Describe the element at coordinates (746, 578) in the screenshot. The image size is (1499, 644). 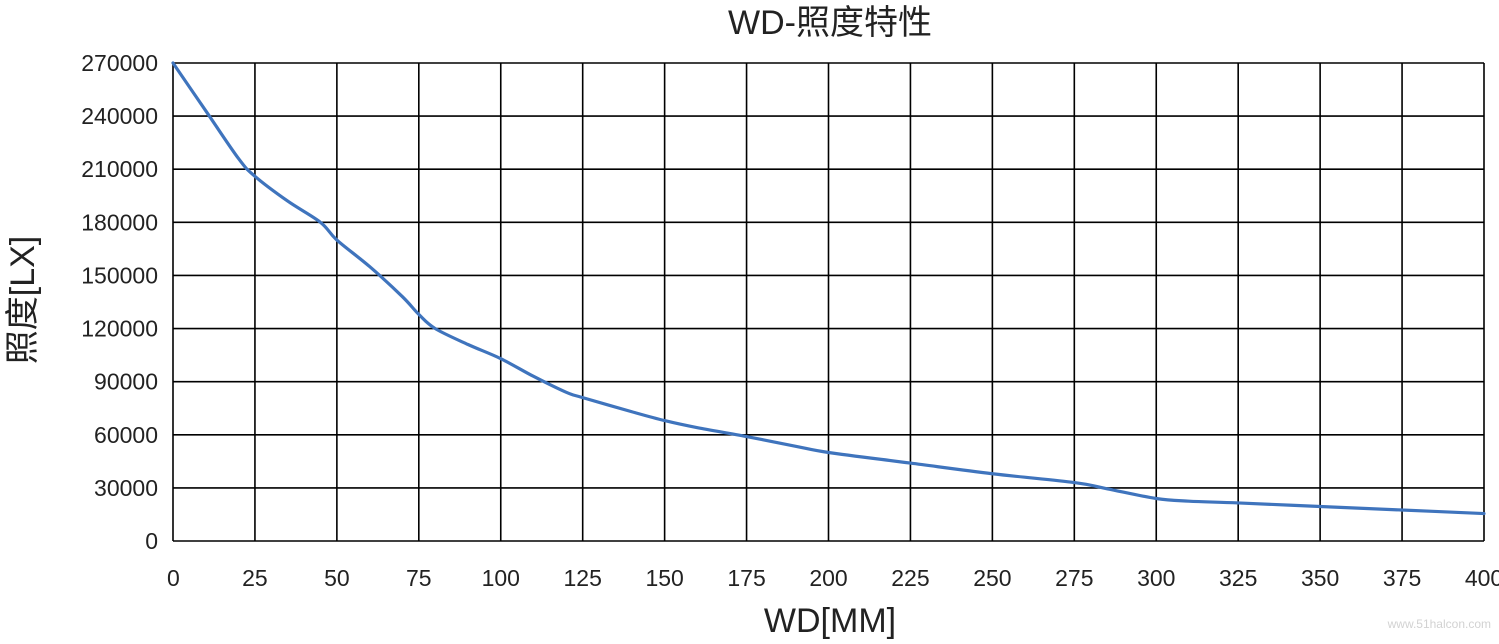
I see `x-tick-label: 175` at that location.